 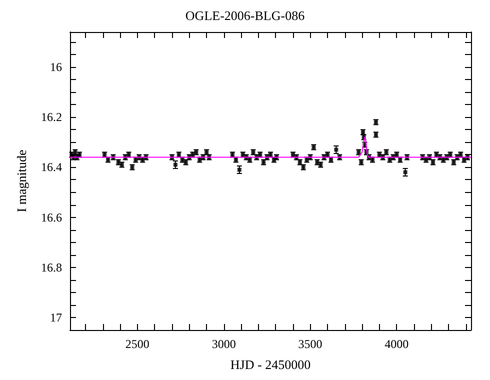 What do you see at coordinates (270, 364) in the screenshot?
I see `x-axis-title: HJD - 2450000` at bounding box center [270, 364].